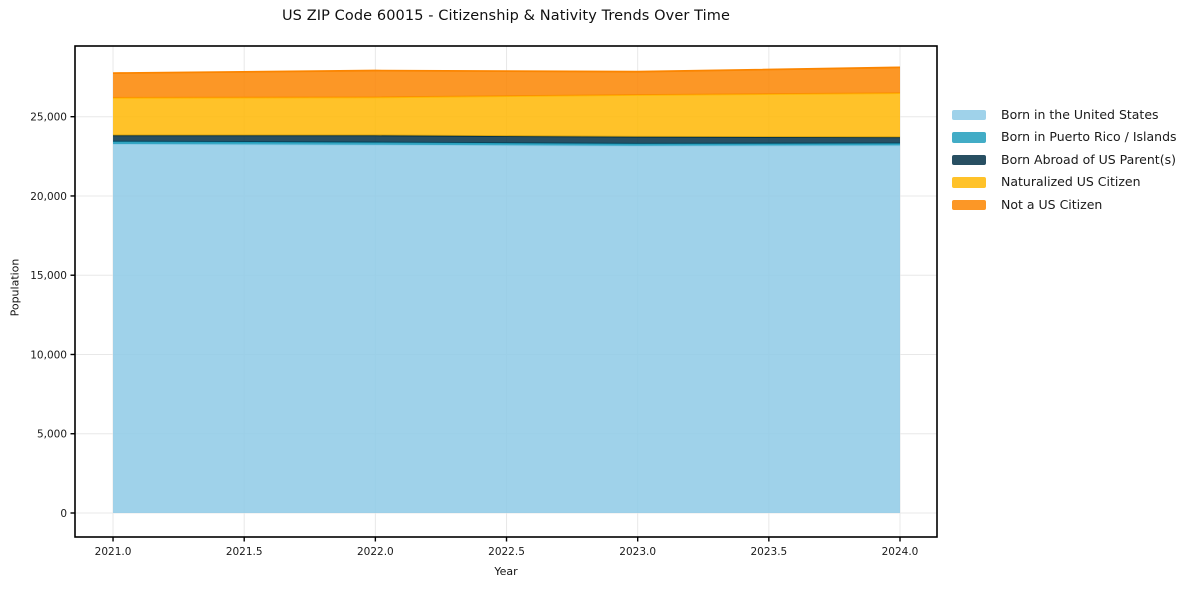 The image size is (1189, 590). Describe the element at coordinates (506, 552) in the screenshot. I see `x-tick-label: 2022.5` at that location.